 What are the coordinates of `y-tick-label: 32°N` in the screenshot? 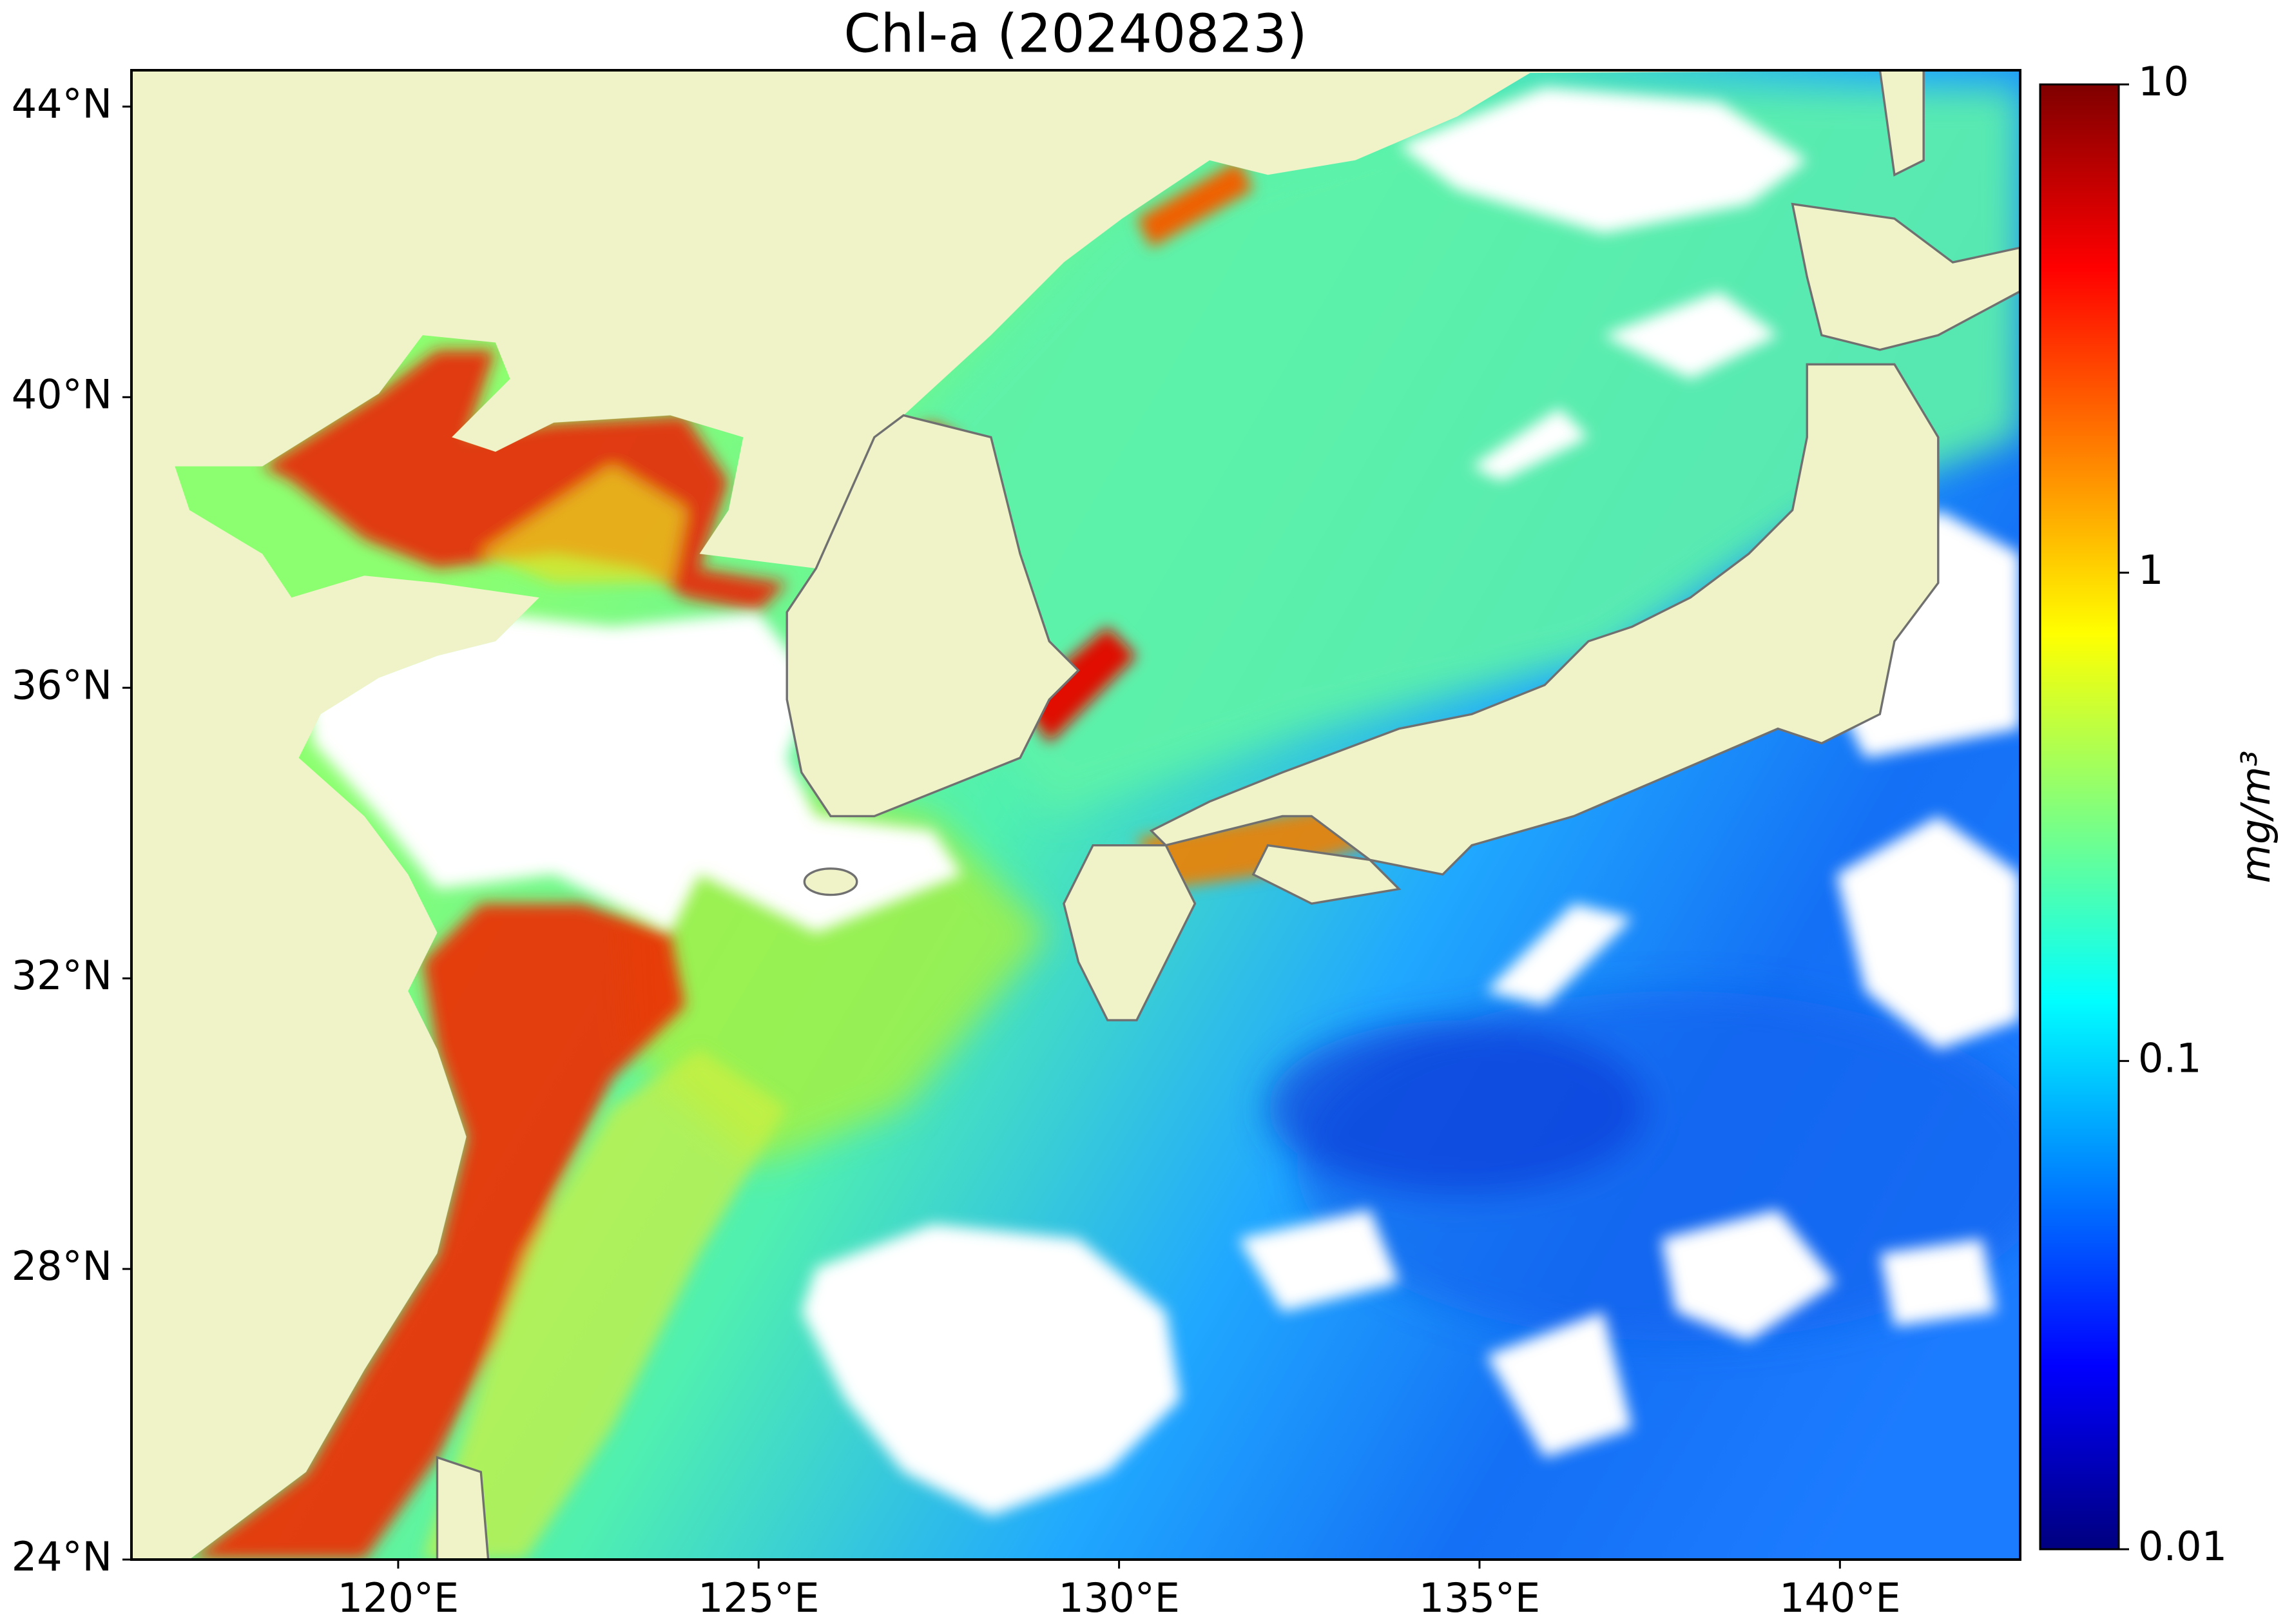 It's located at (62, 976).